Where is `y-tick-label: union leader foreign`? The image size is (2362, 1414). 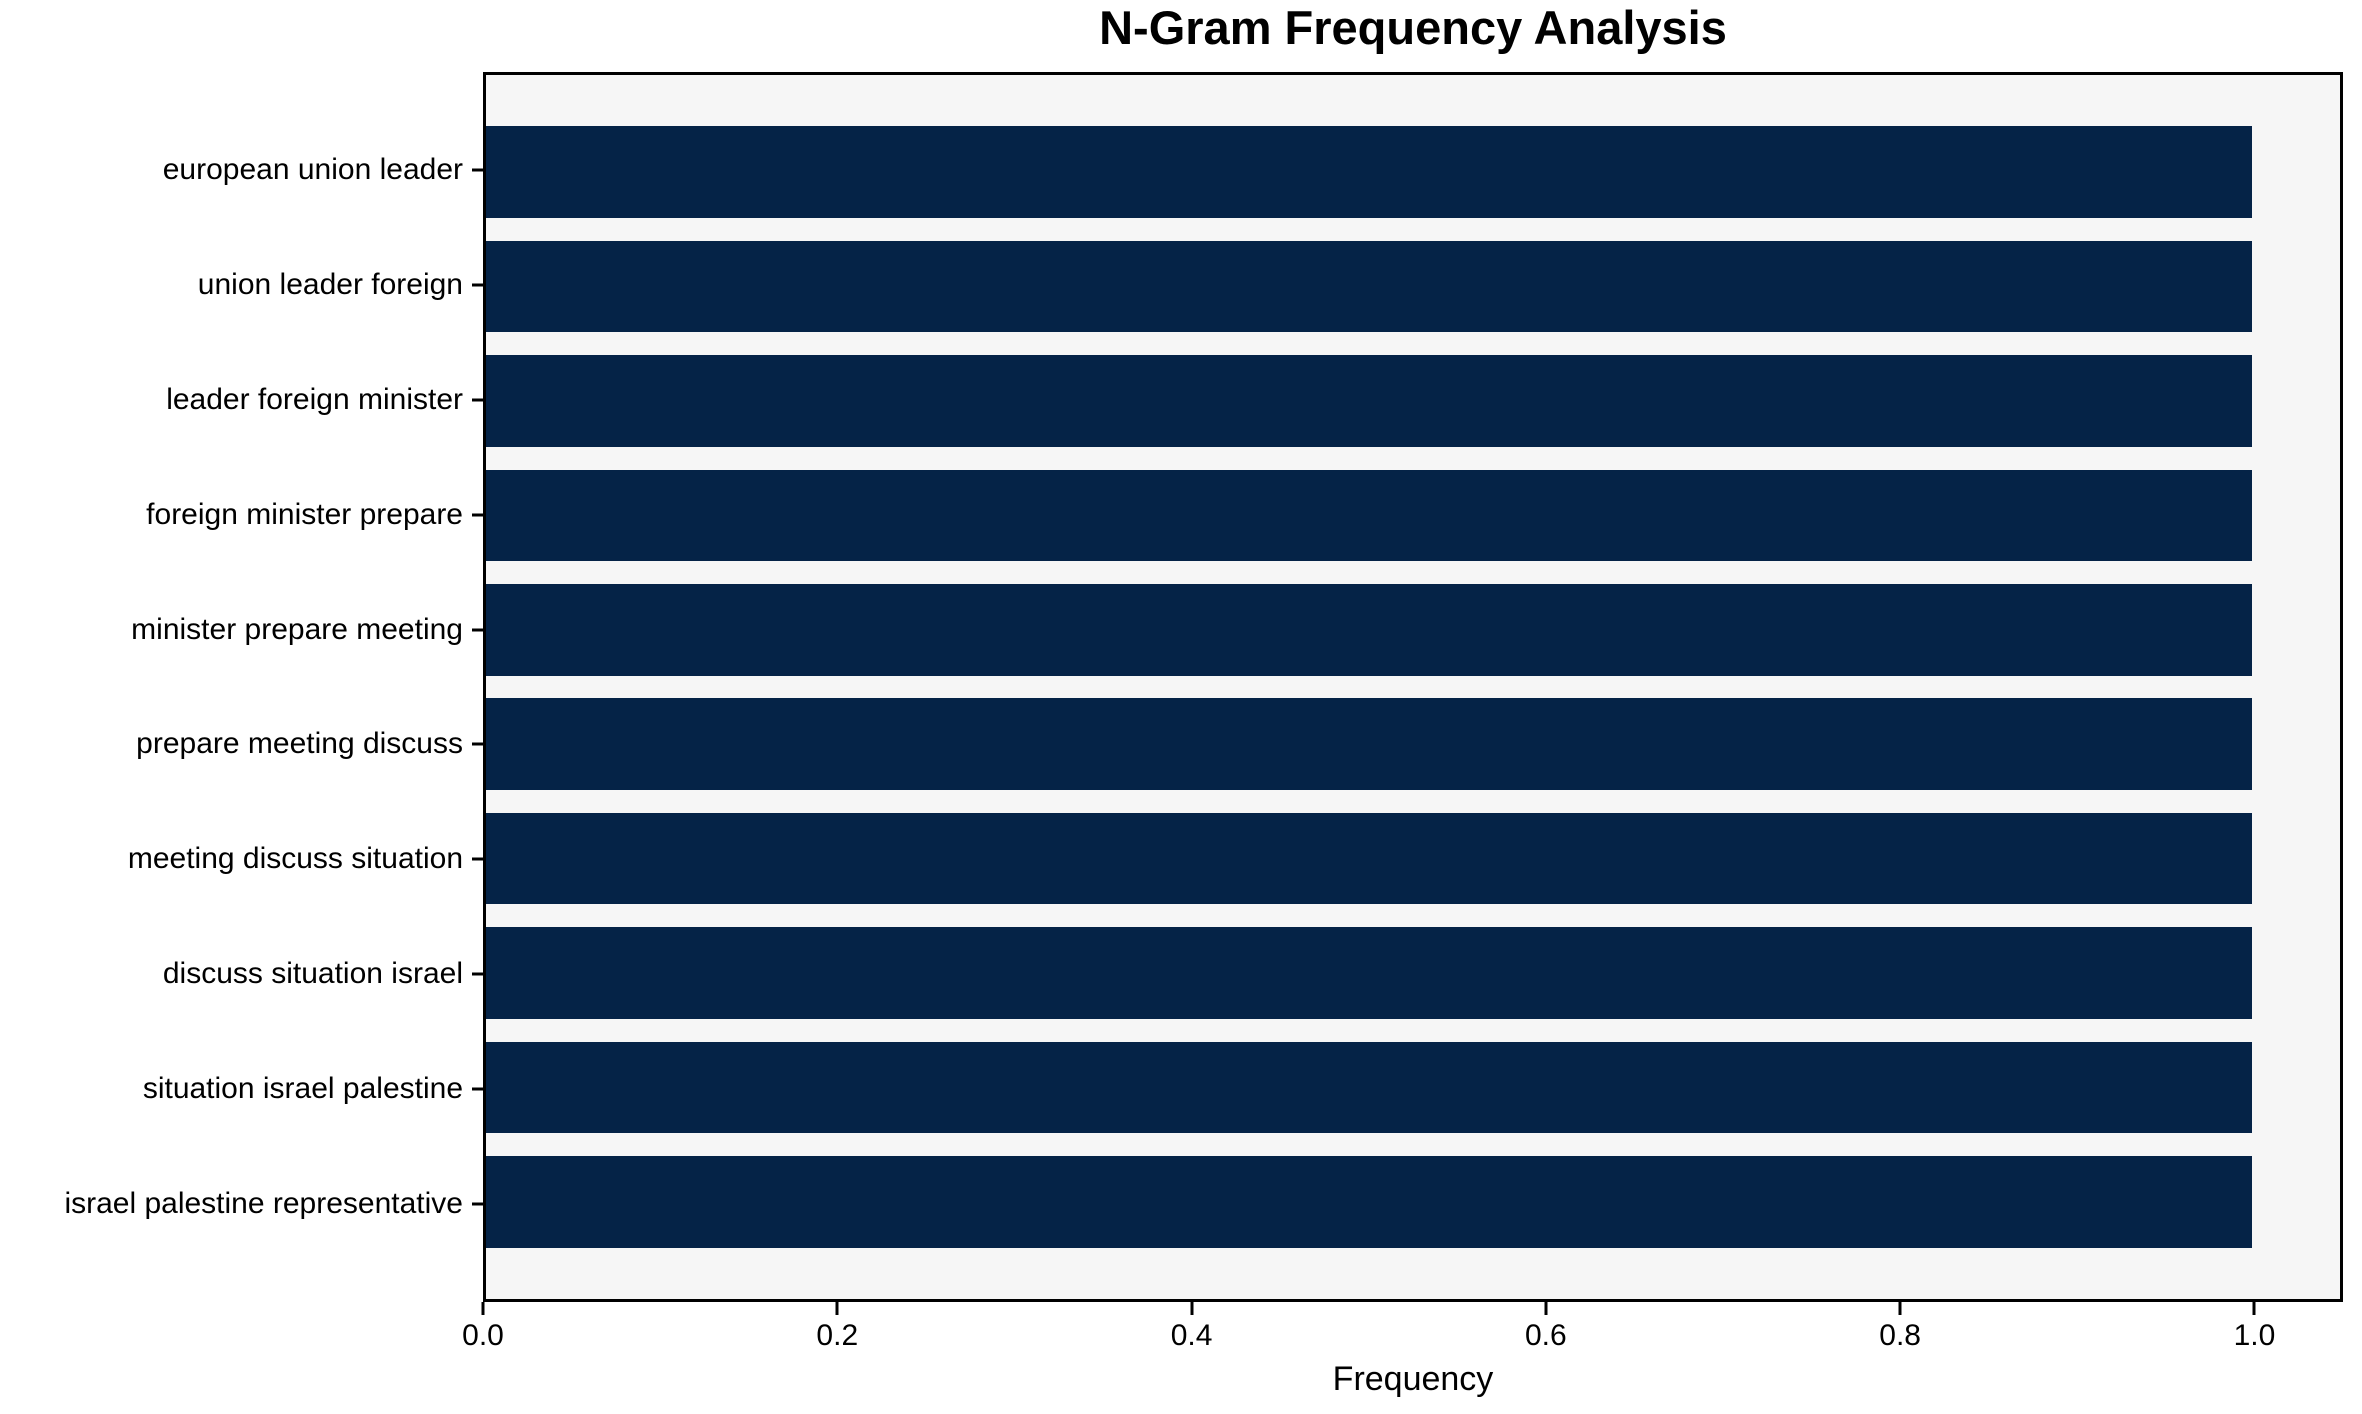
y-tick-label: union leader foreign is located at coordinates (330, 284).